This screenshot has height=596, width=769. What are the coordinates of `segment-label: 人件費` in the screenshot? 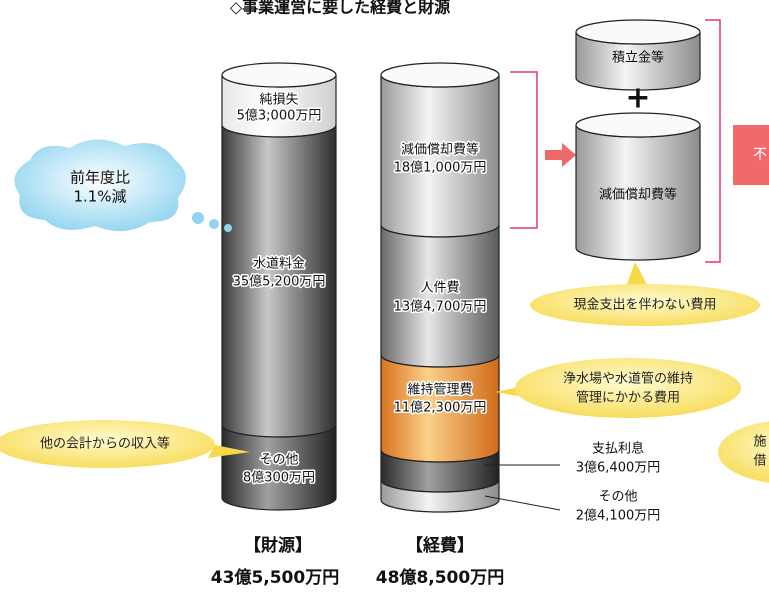 It's located at (439, 288).